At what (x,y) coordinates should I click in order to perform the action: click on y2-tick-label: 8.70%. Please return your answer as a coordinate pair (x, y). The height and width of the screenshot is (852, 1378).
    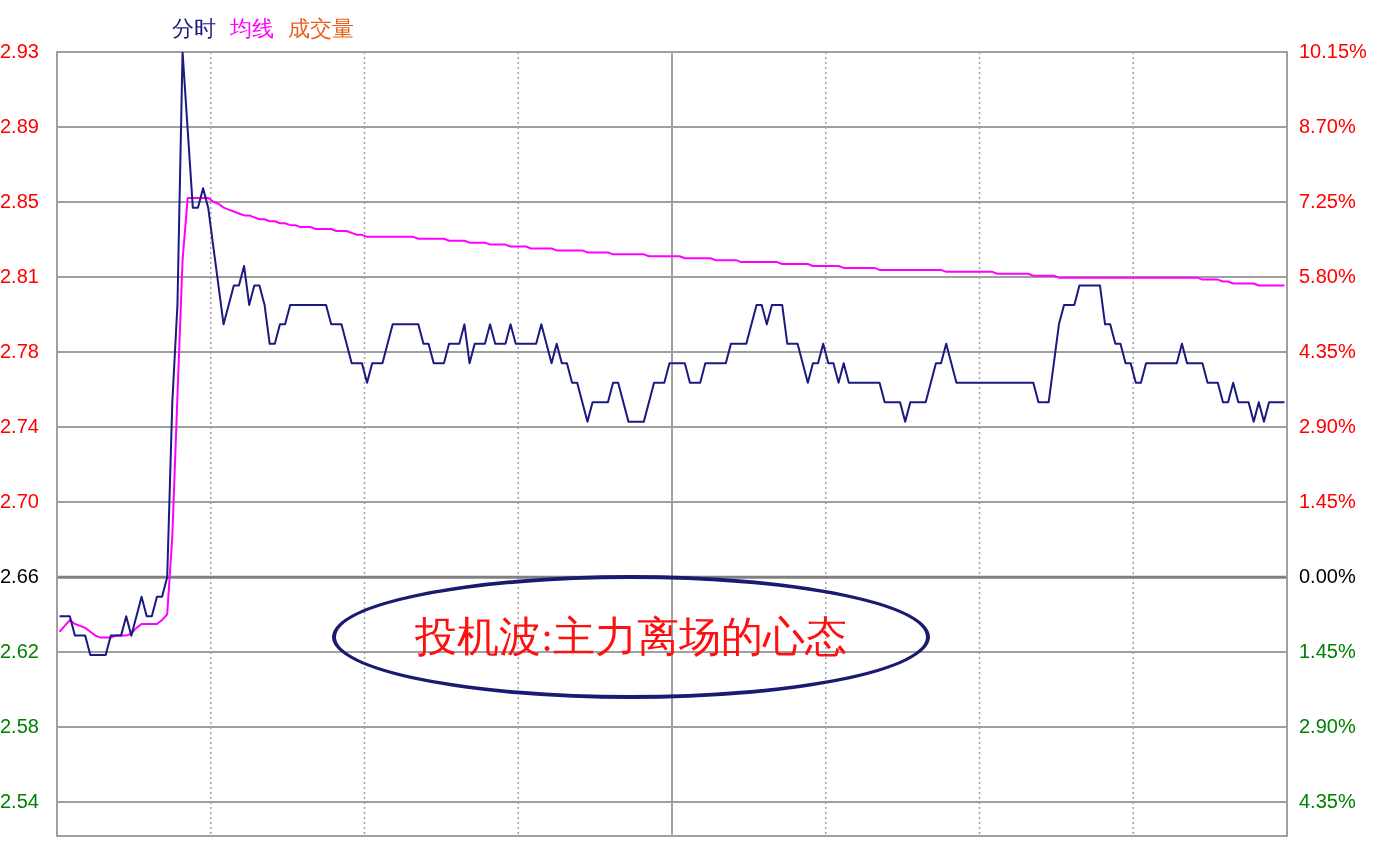
    Looking at the image, I should click on (1327, 125).